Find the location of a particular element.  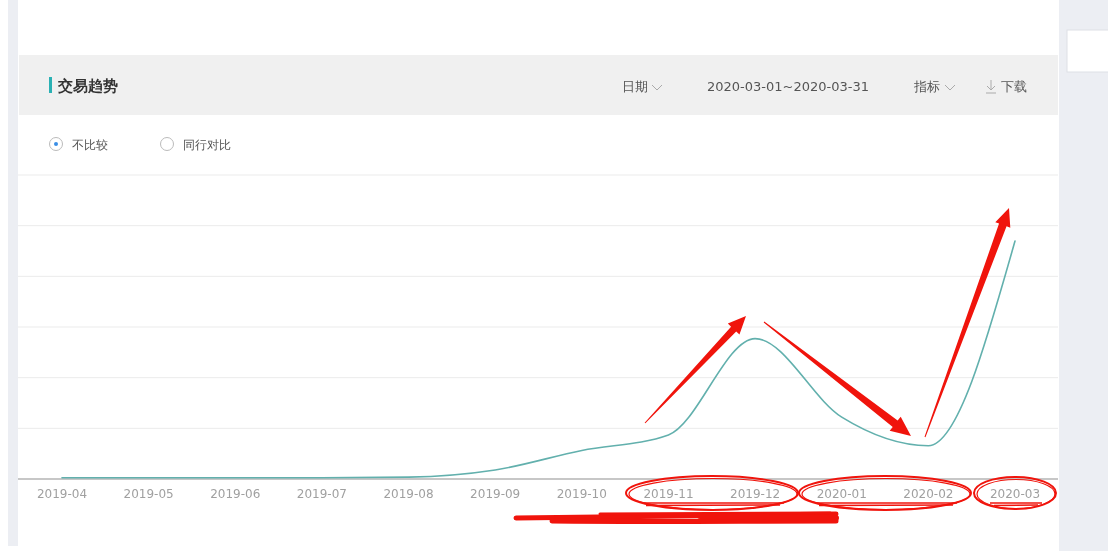

x-tick-label: 2019-09 is located at coordinates (495, 494).